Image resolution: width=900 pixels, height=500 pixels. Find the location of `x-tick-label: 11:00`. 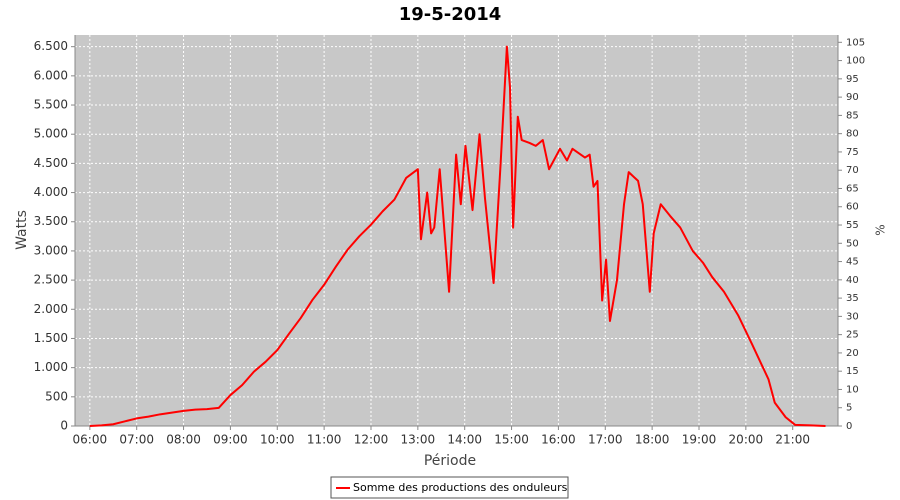

x-tick-label: 11:00 is located at coordinates (324, 440).